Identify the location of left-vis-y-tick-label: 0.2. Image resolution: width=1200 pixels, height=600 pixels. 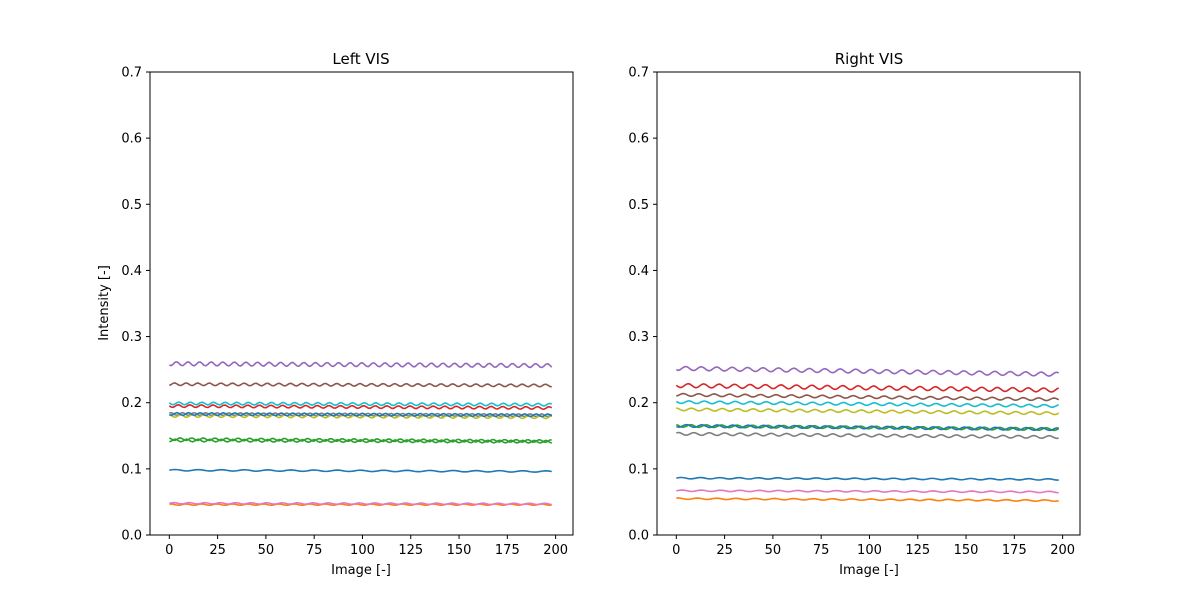
(131, 403).